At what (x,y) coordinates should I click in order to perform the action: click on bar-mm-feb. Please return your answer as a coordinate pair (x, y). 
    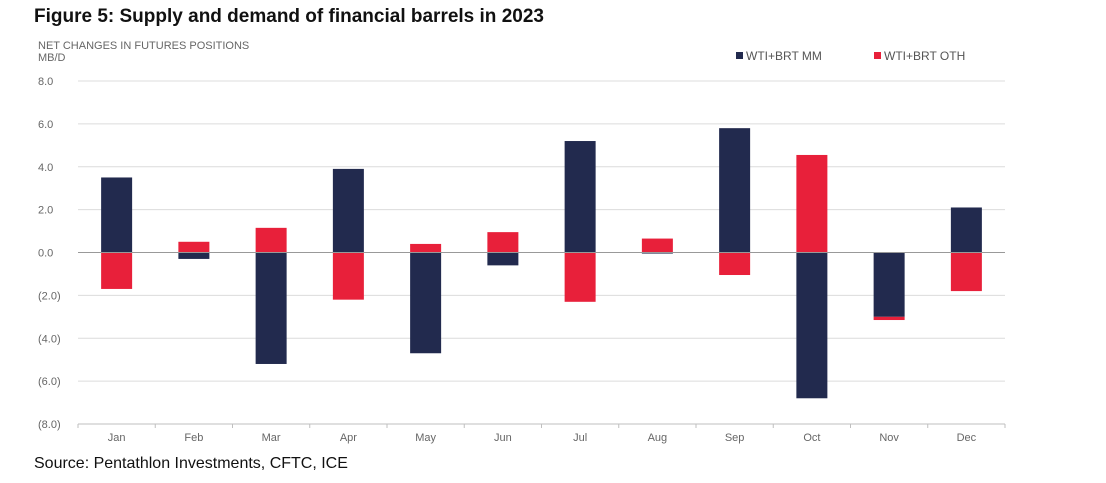
    Looking at the image, I should click on (194, 255).